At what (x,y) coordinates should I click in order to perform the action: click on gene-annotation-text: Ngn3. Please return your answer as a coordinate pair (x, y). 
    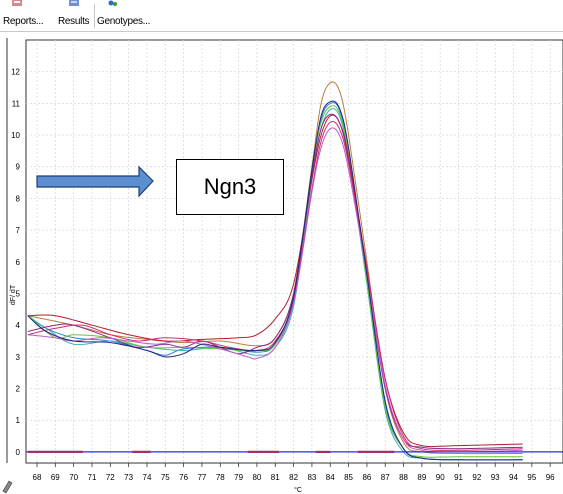
    Looking at the image, I should click on (230, 186).